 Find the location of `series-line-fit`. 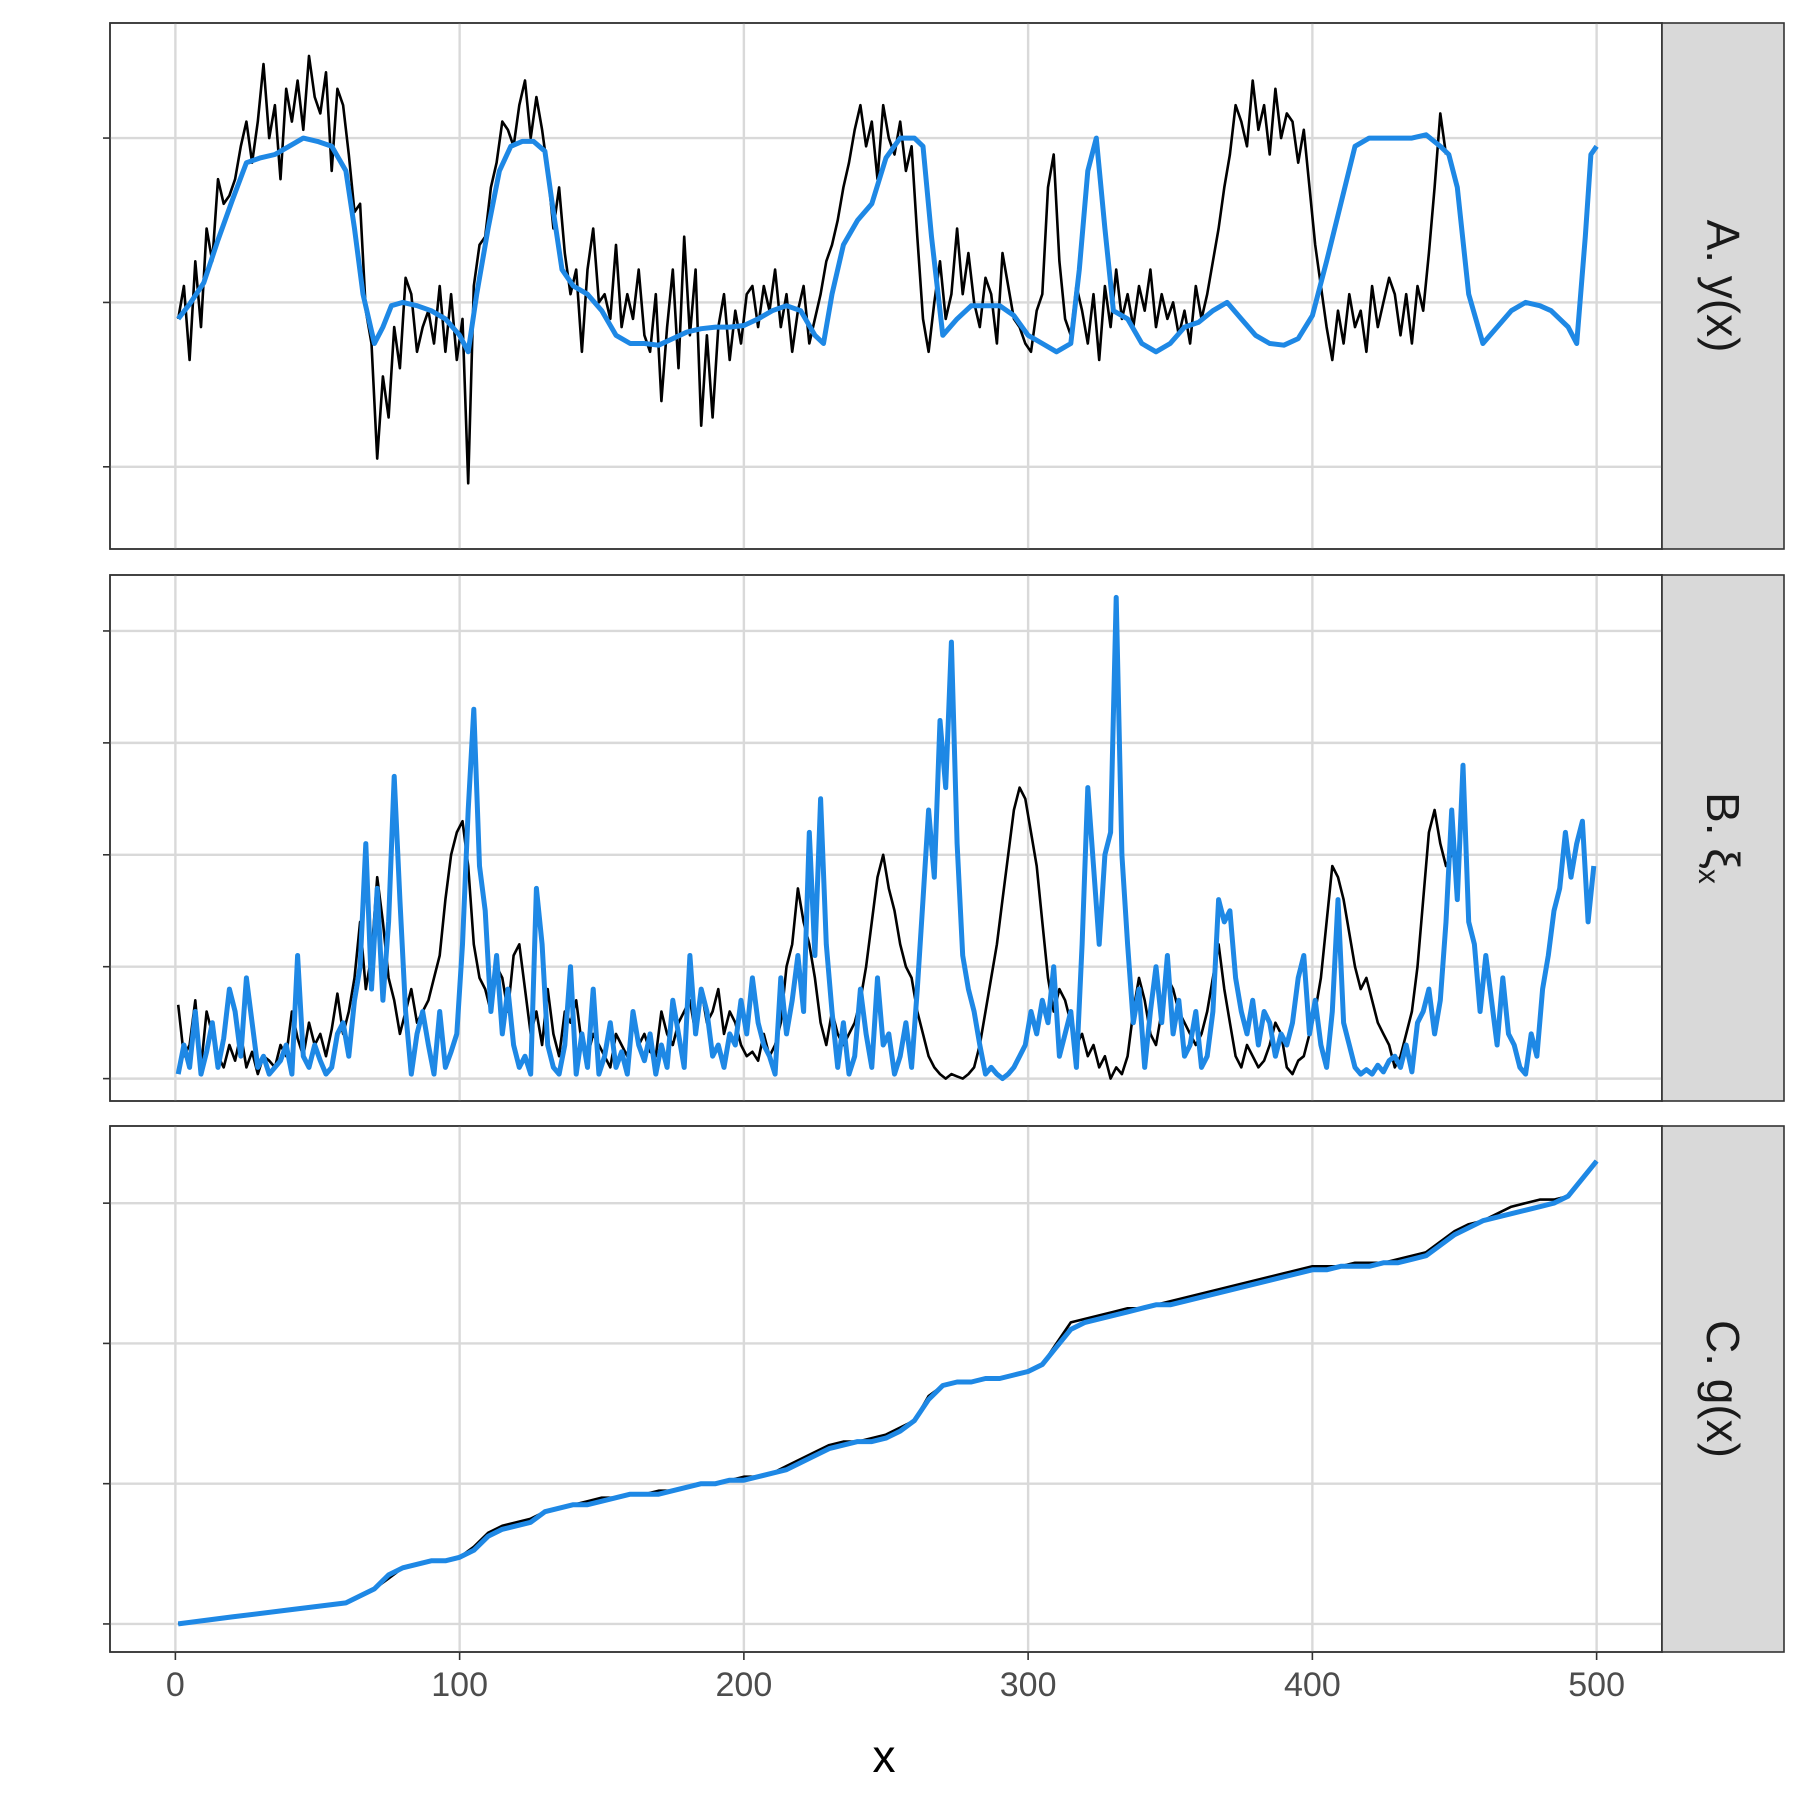

series-line-fit is located at coordinates (887, 243).